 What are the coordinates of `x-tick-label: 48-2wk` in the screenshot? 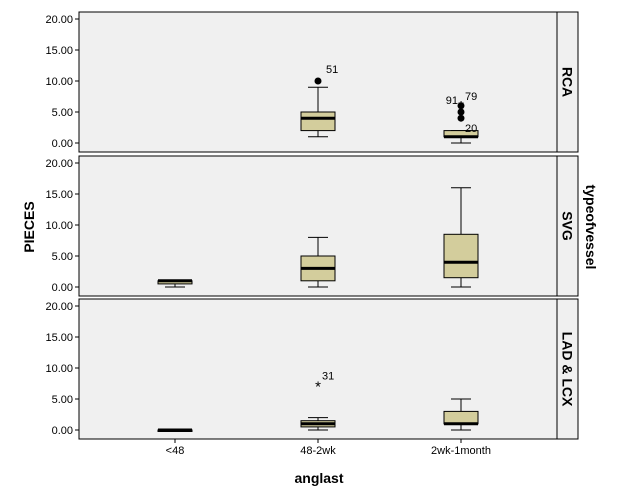 It's located at (318, 451).